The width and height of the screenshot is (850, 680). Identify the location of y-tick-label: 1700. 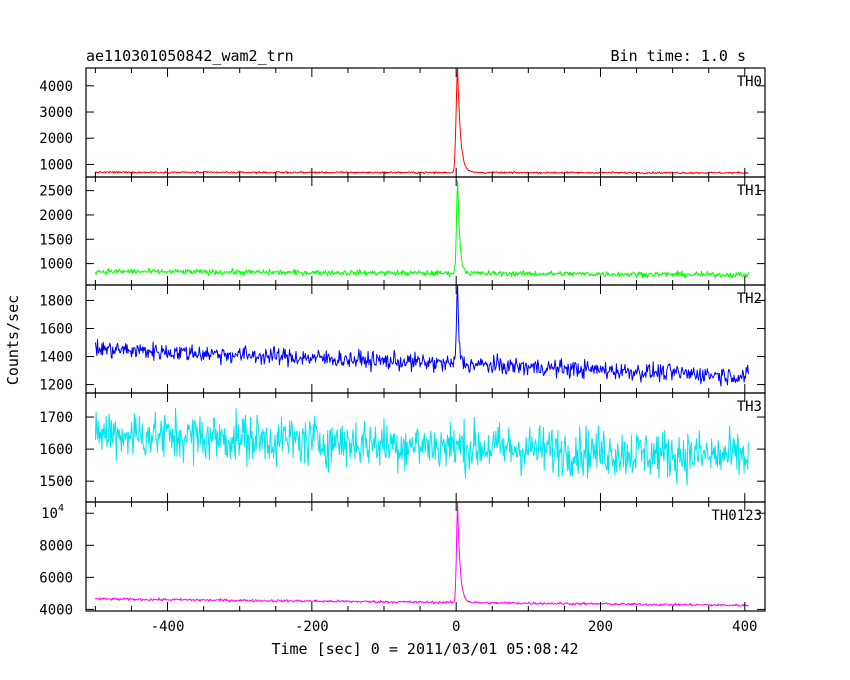
(56, 418).